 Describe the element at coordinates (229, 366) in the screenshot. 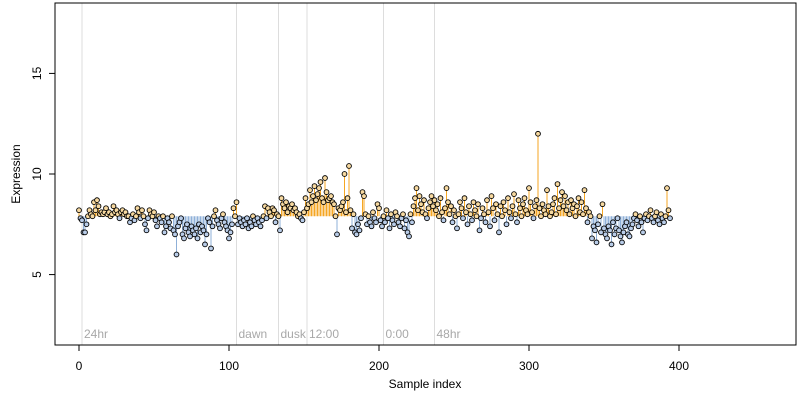

I see `x-tick-label: 100` at that location.